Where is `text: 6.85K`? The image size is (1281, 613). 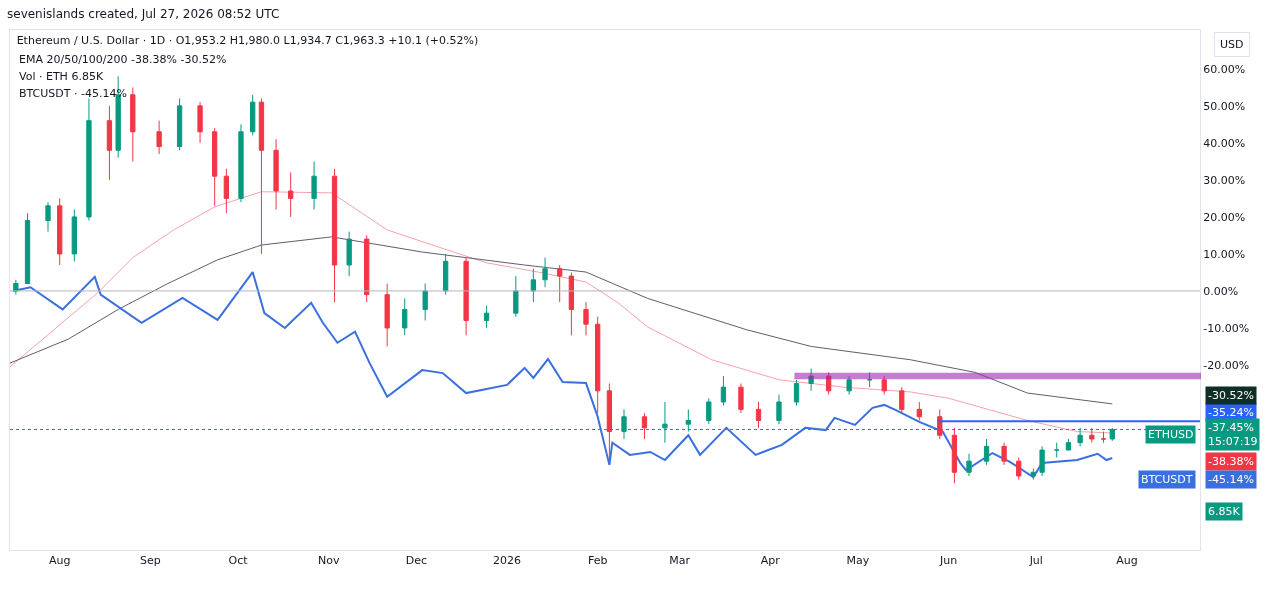 text: 6.85K is located at coordinates (1224, 511).